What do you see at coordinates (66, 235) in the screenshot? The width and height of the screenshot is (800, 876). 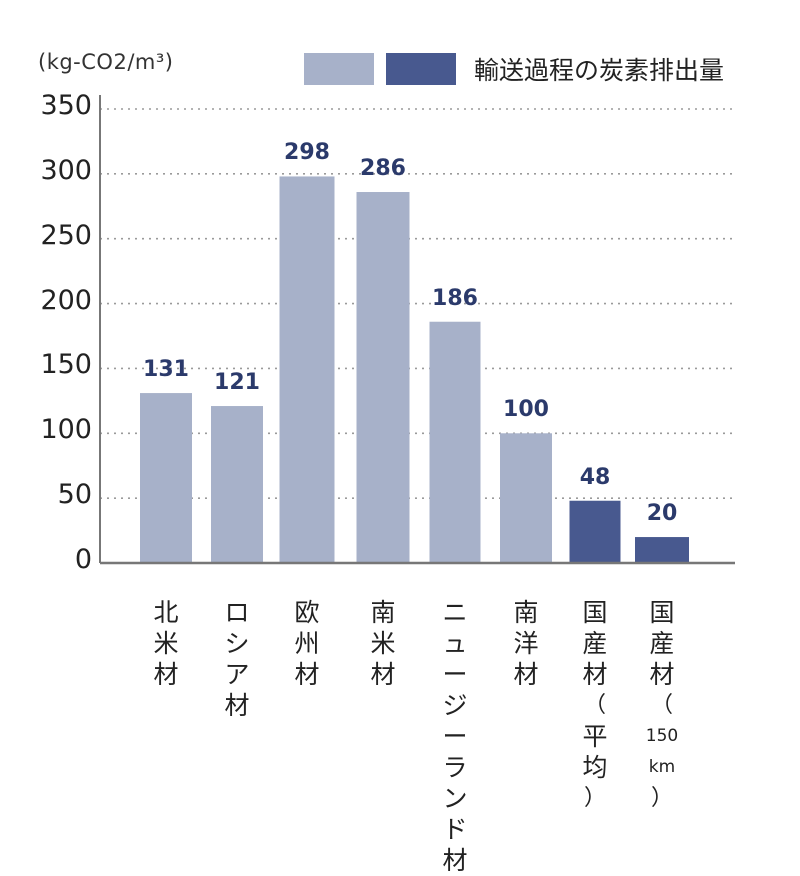 I see `y-tick-label: 250` at bounding box center [66, 235].